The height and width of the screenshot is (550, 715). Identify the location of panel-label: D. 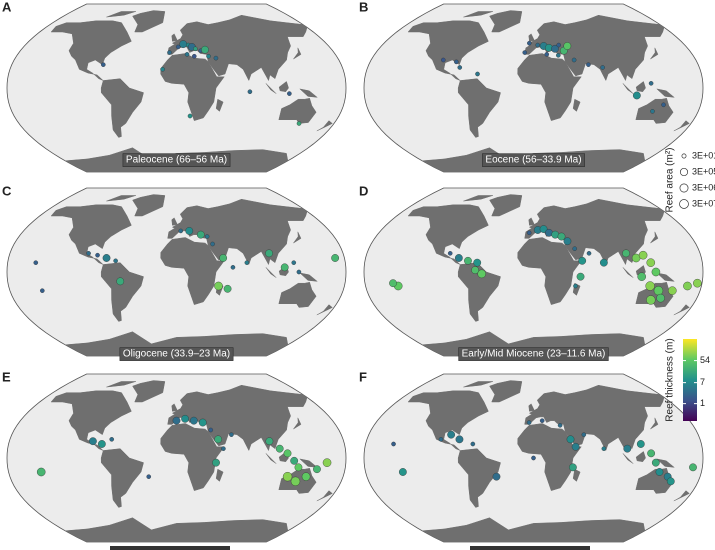
(363, 190).